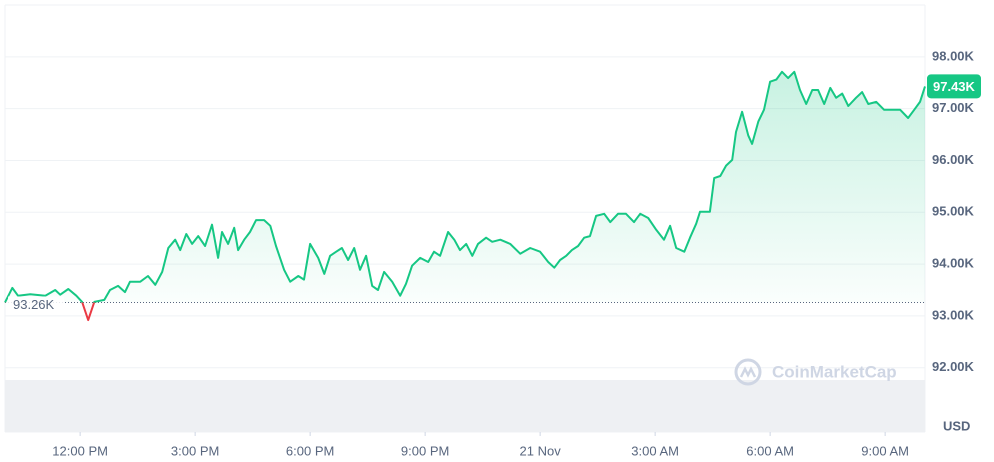  What do you see at coordinates (953, 211) in the screenshot?
I see `y-tick-label: 95.00K` at bounding box center [953, 211].